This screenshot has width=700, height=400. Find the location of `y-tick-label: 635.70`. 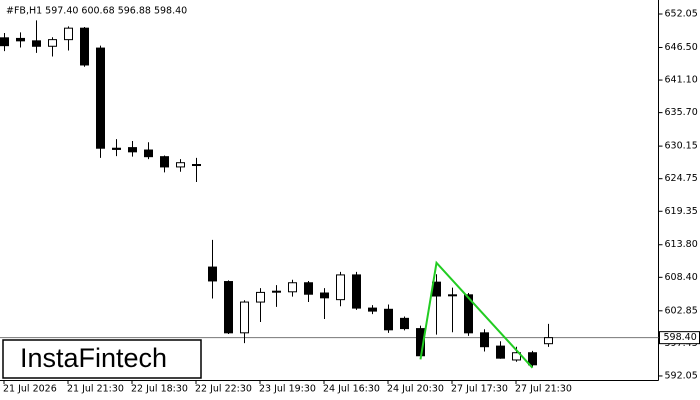

y-tick-label: 635.70 is located at coordinates (681, 112).